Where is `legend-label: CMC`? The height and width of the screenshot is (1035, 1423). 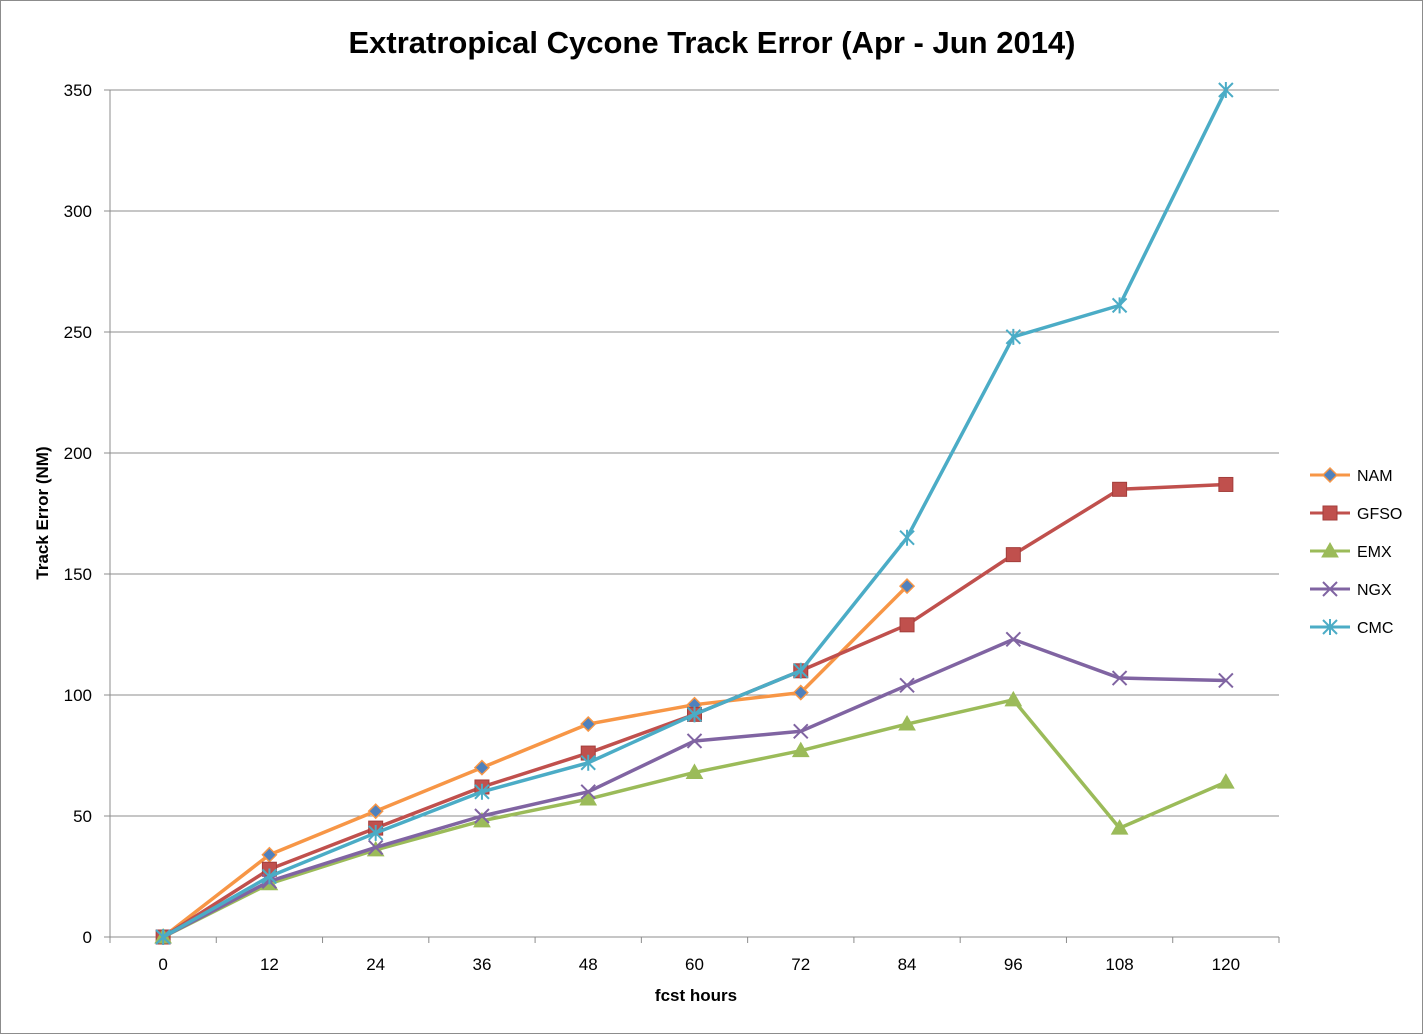
legend-label: CMC is located at coordinates (1375, 628).